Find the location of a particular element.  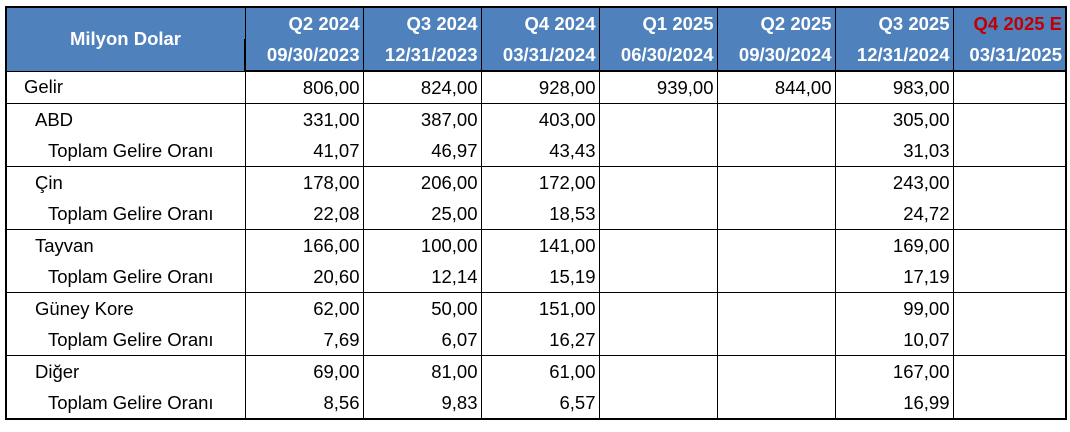

value-cell: 20,60 is located at coordinates (303, 277).